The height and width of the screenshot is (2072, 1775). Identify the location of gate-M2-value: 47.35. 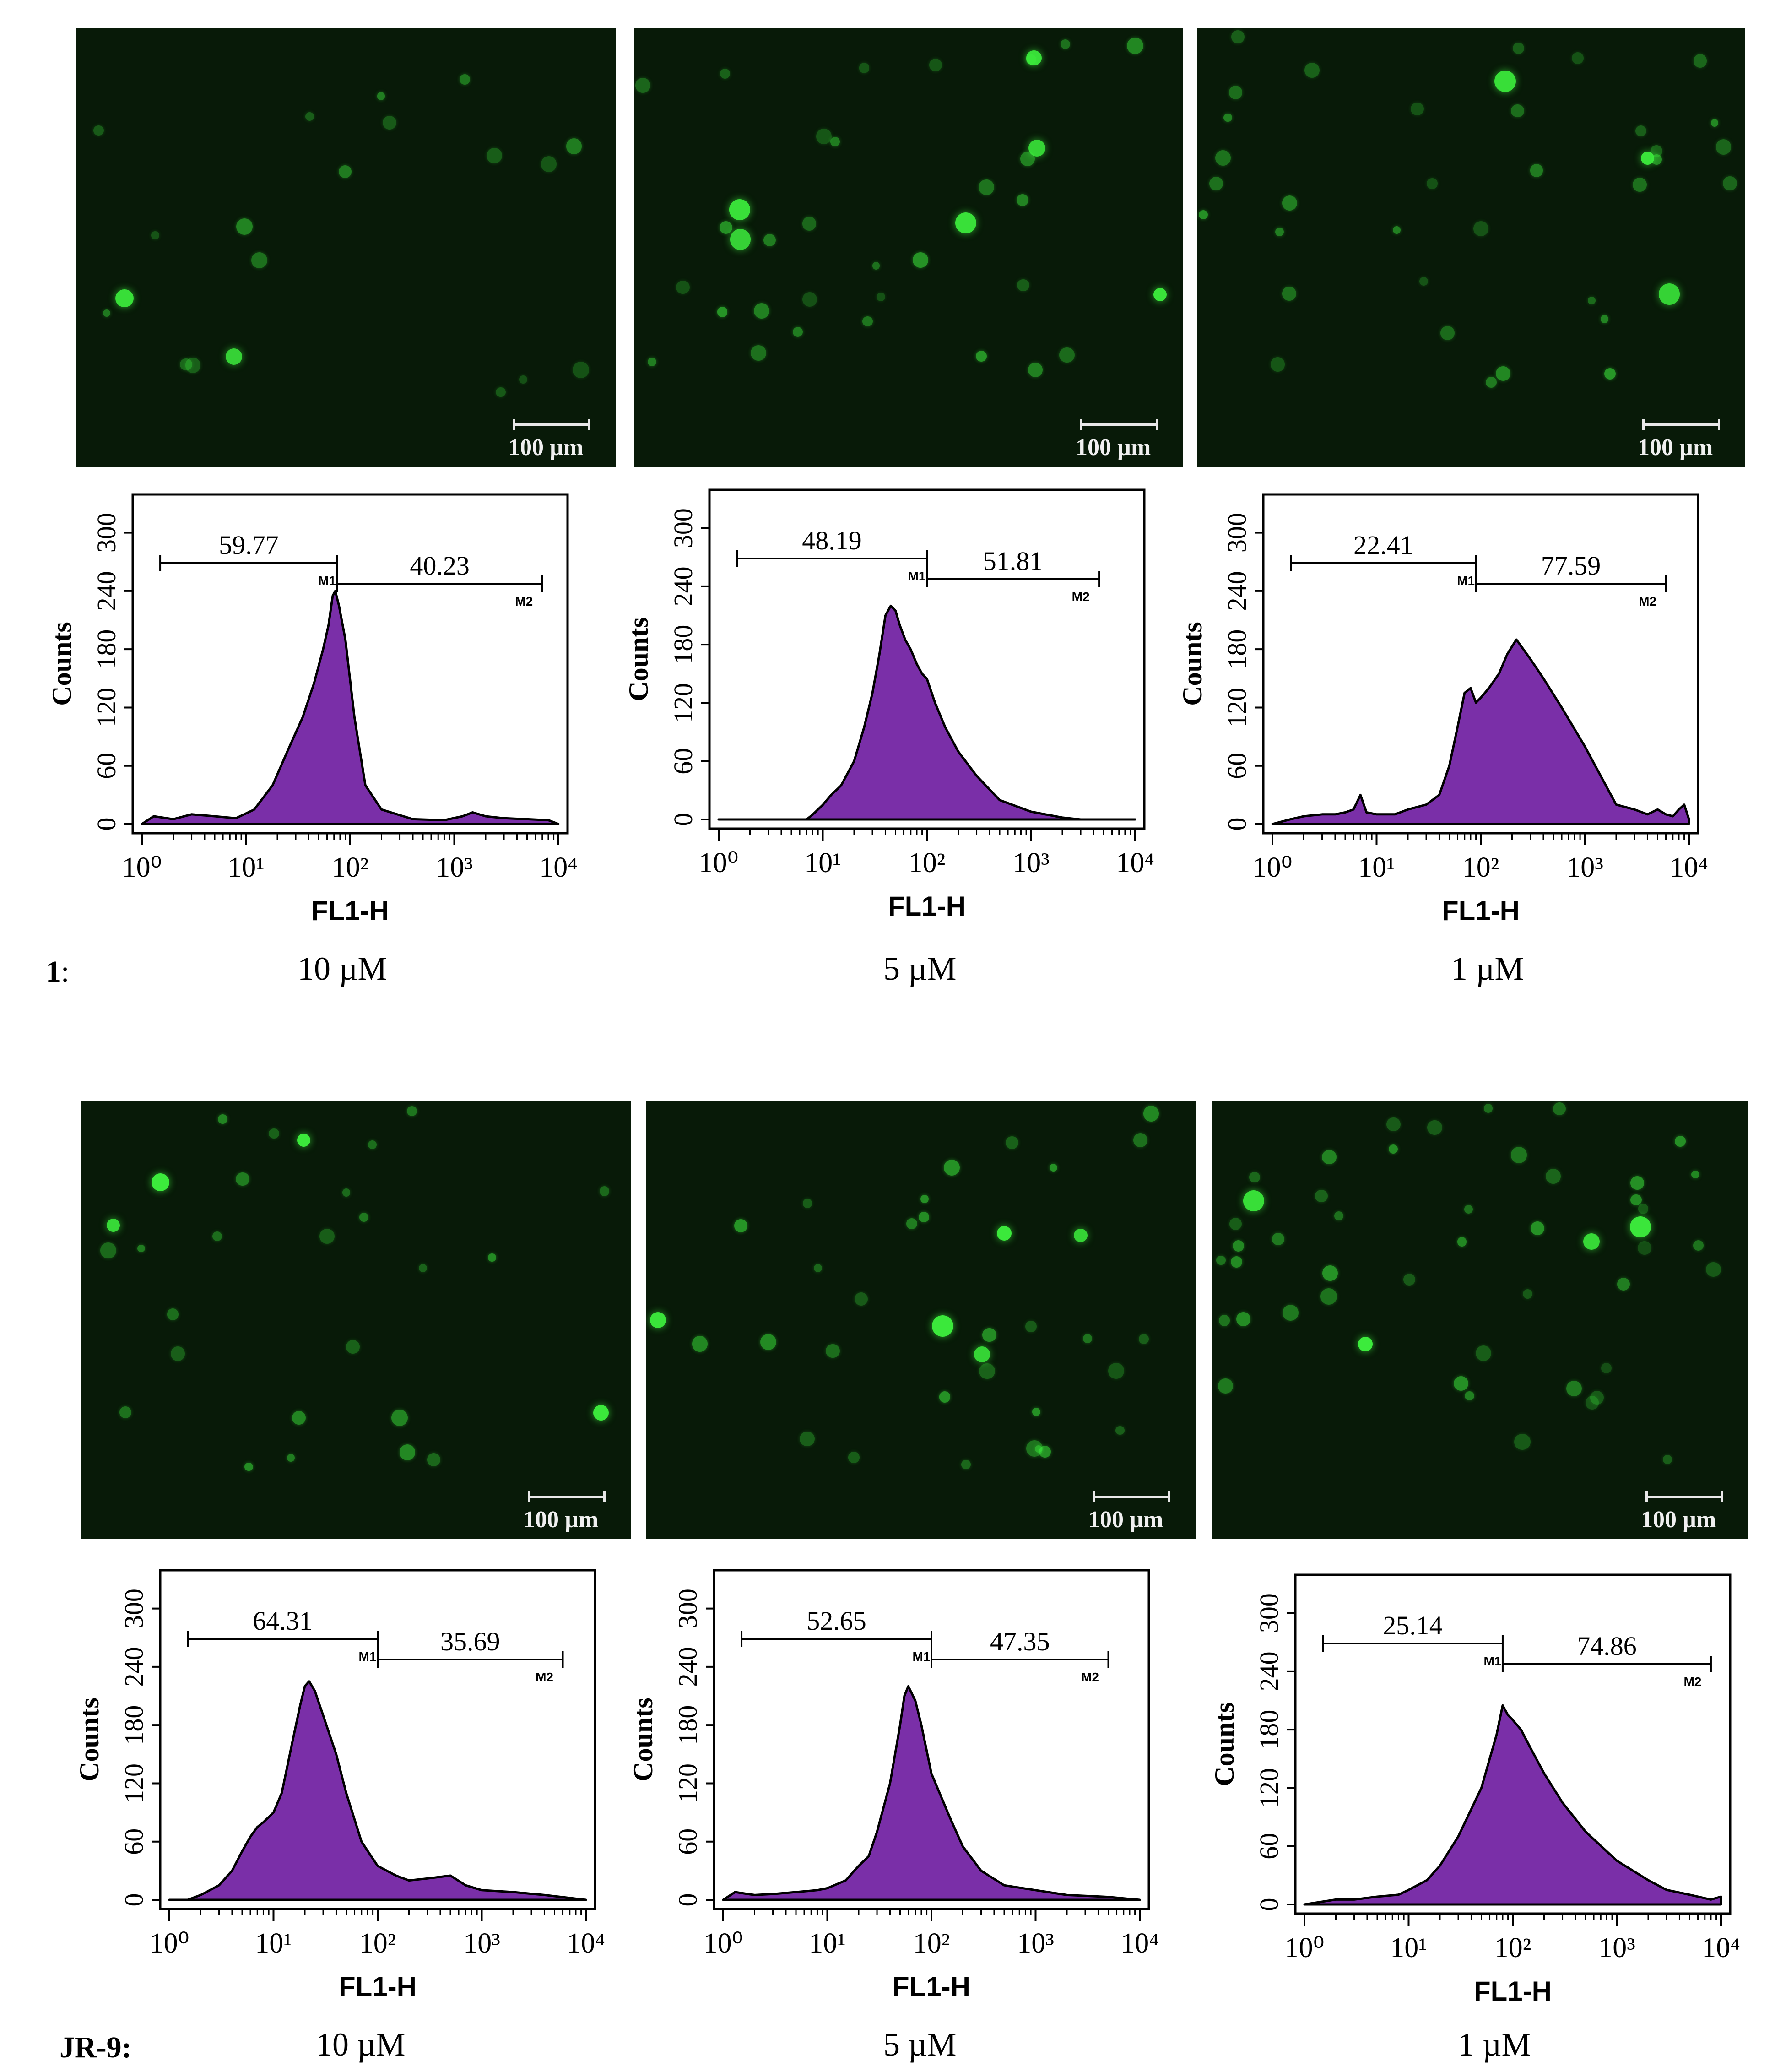
(1020, 1641).